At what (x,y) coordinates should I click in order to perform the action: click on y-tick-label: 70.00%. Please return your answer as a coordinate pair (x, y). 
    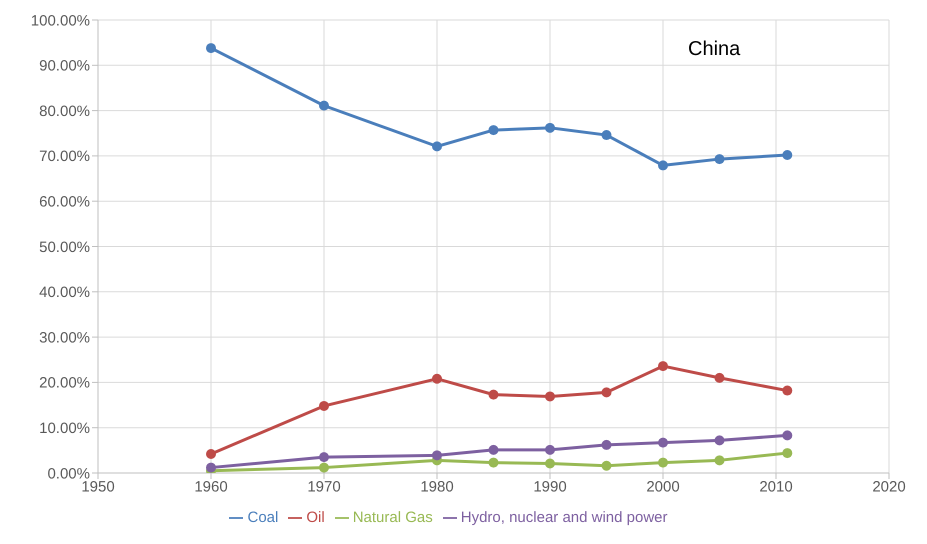
    Looking at the image, I should click on (64, 157).